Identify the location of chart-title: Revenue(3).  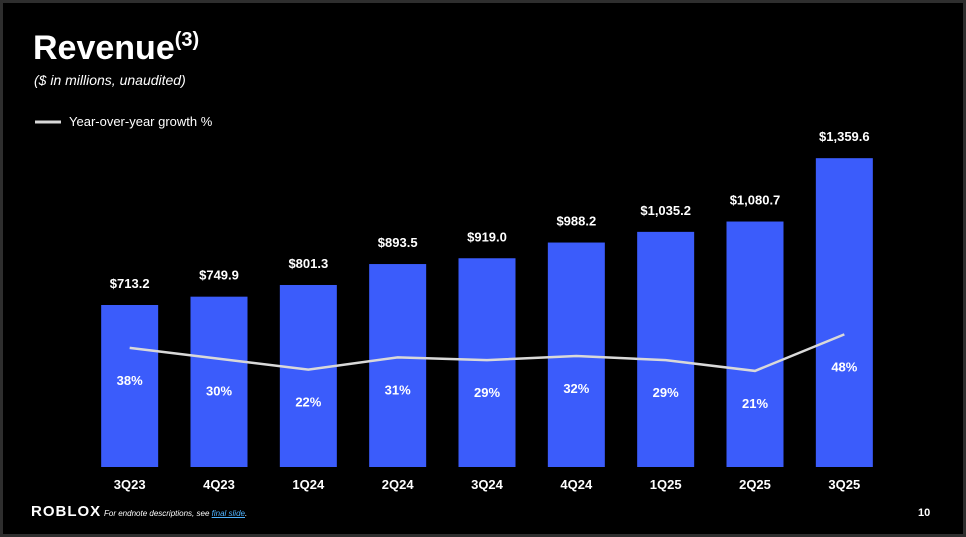
(116, 48).